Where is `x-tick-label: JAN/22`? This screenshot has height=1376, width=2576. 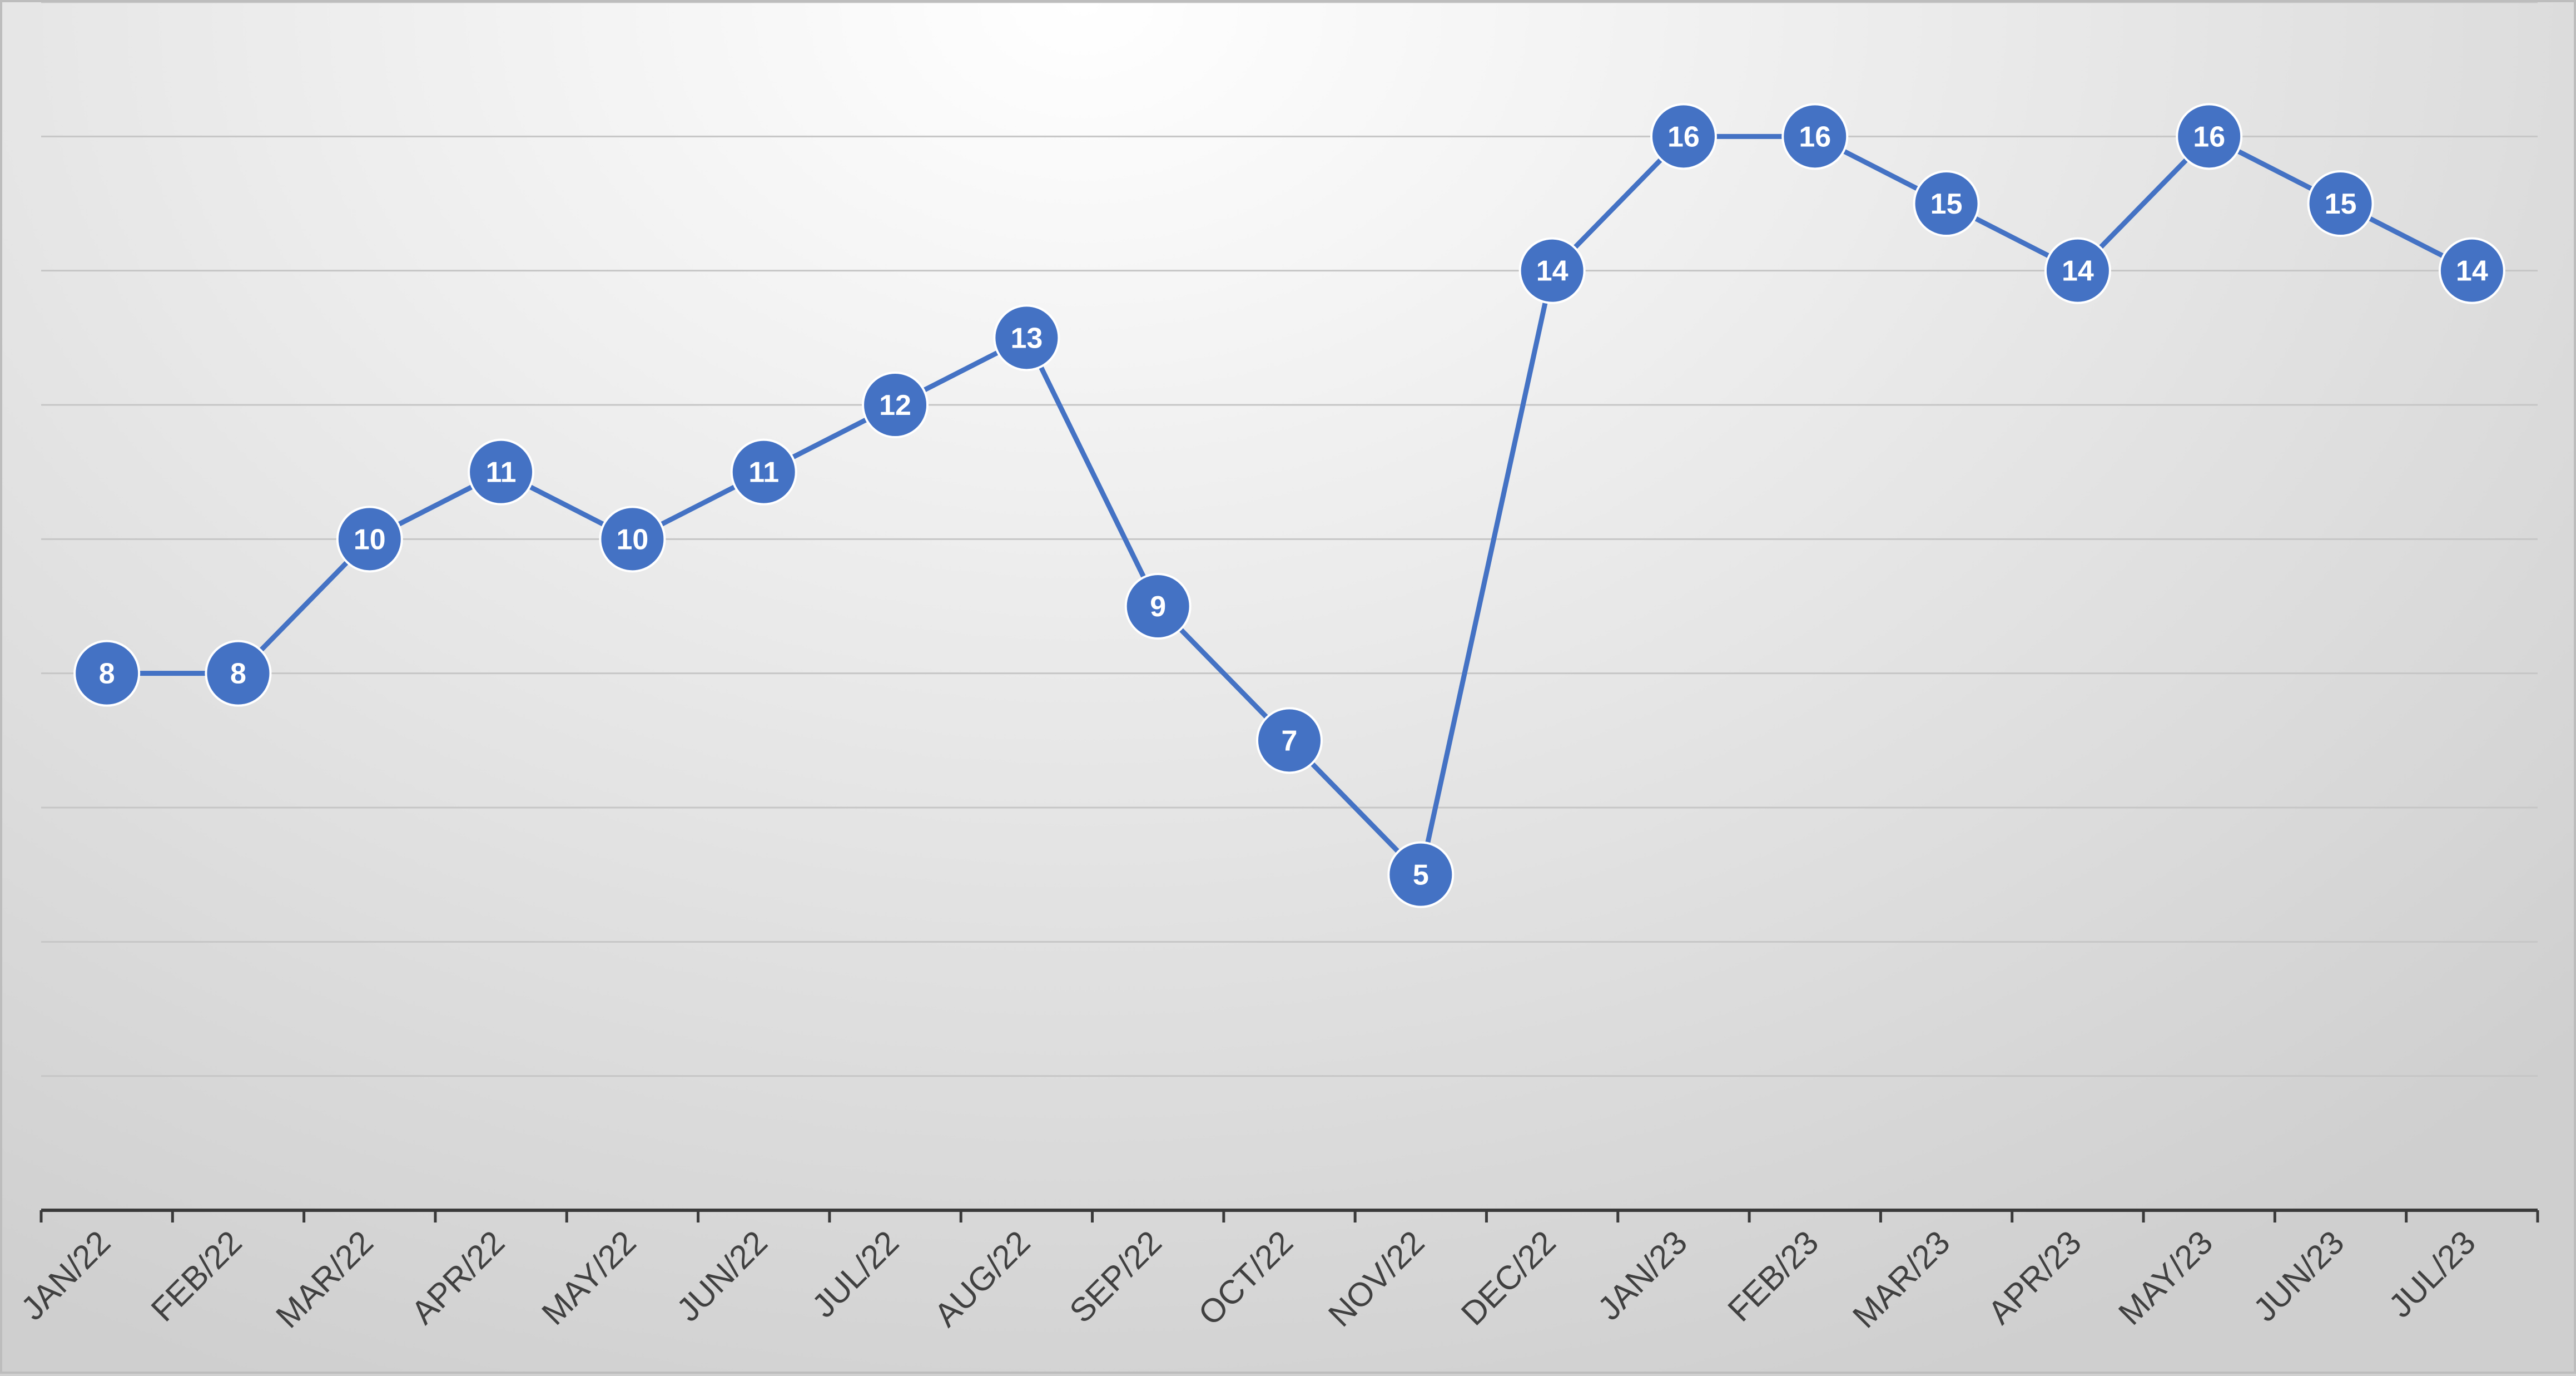 x-tick-label: JAN/22 is located at coordinates (66, 1276).